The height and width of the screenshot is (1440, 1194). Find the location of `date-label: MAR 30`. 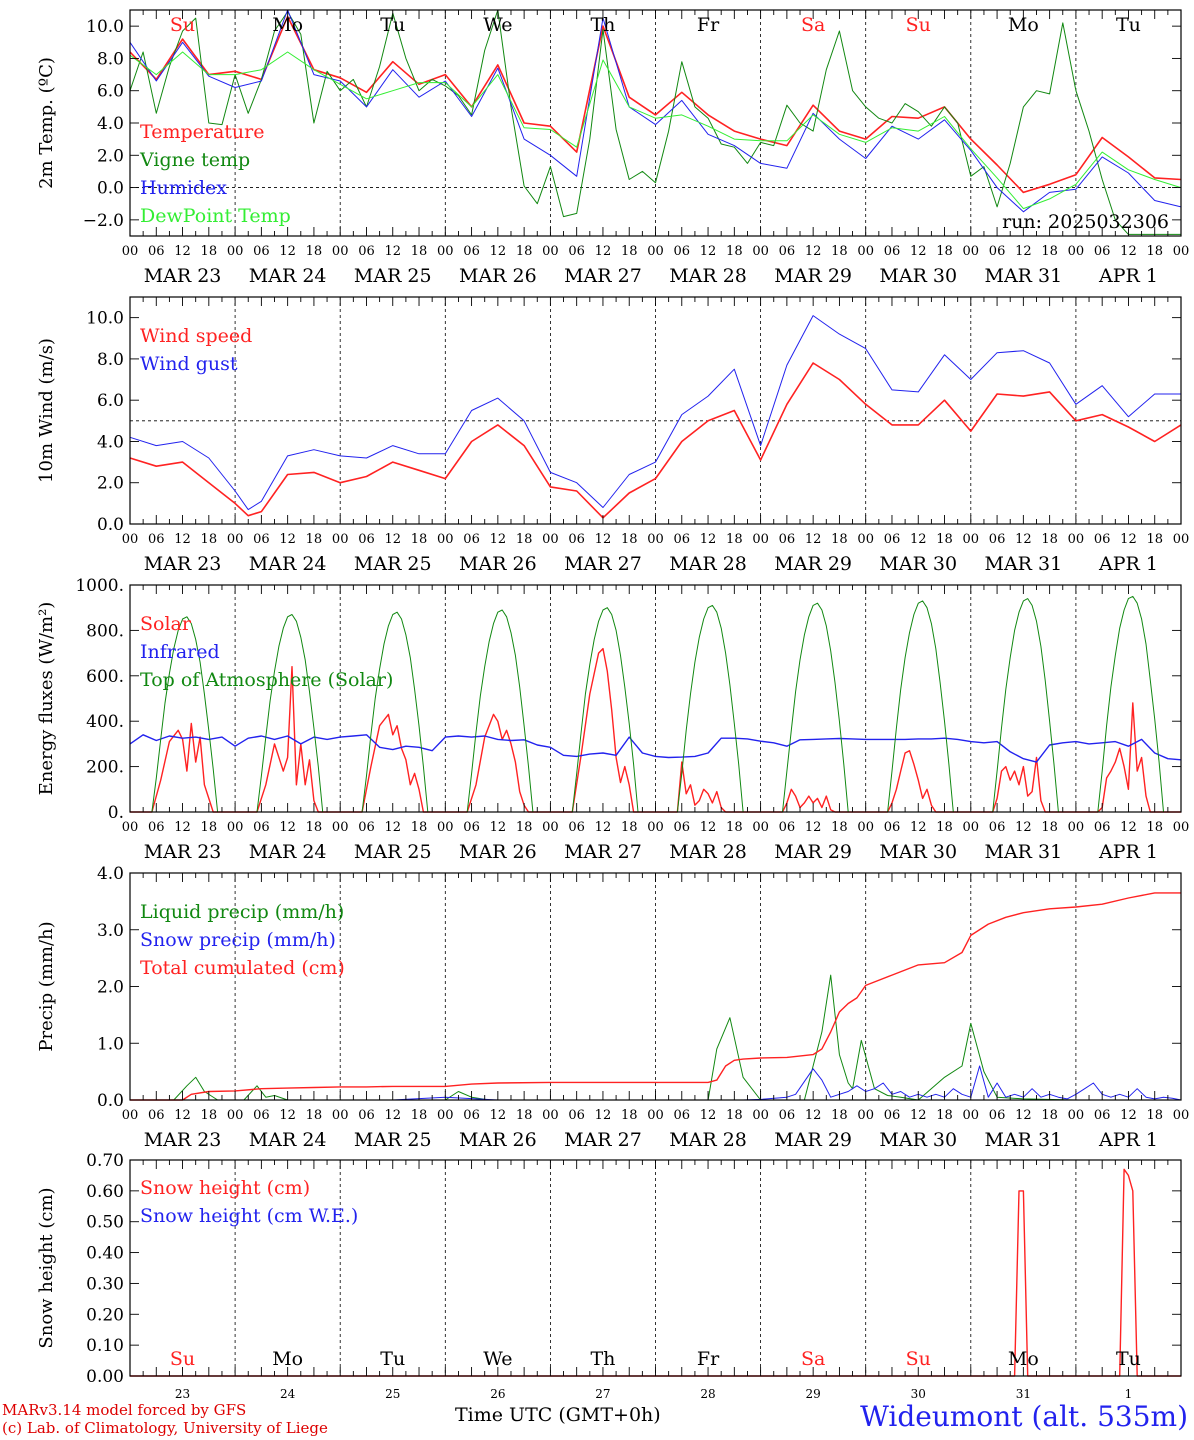

date-label: MAR 30 is located at coordinates (918, 276).